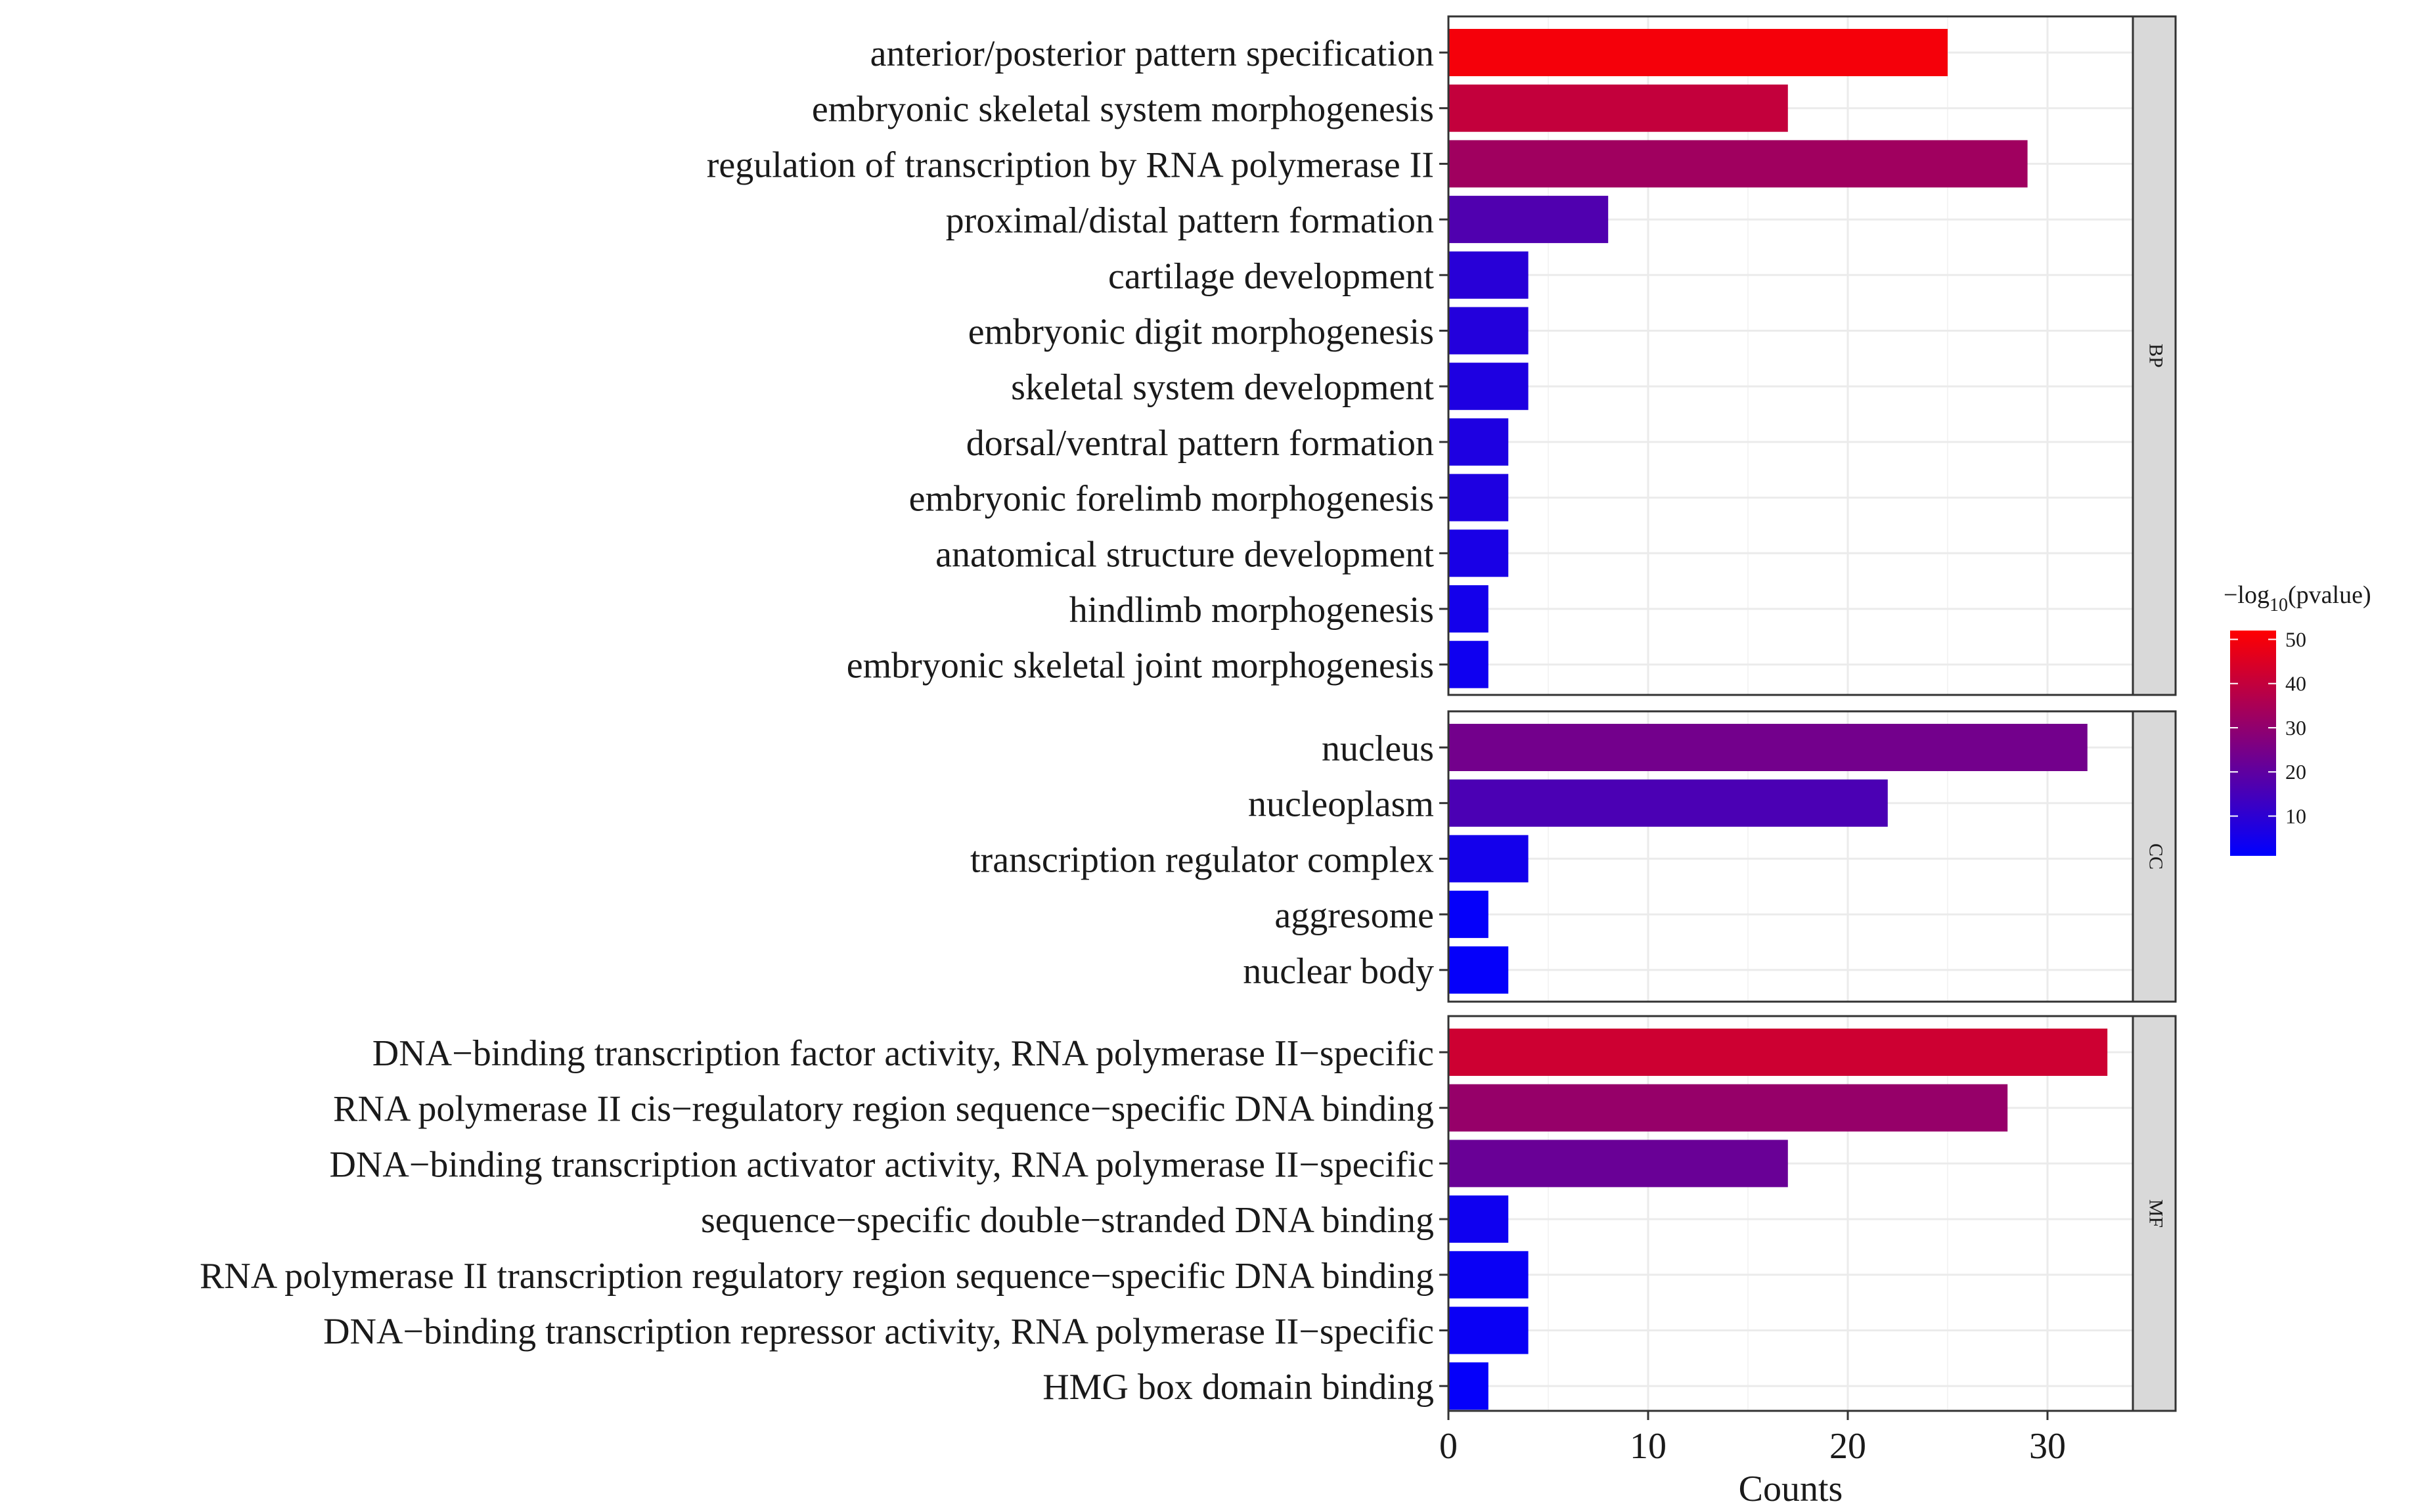 The image size is (2416, 1512). I want to click on x-tick-label: 0, so click(1448, 1446).